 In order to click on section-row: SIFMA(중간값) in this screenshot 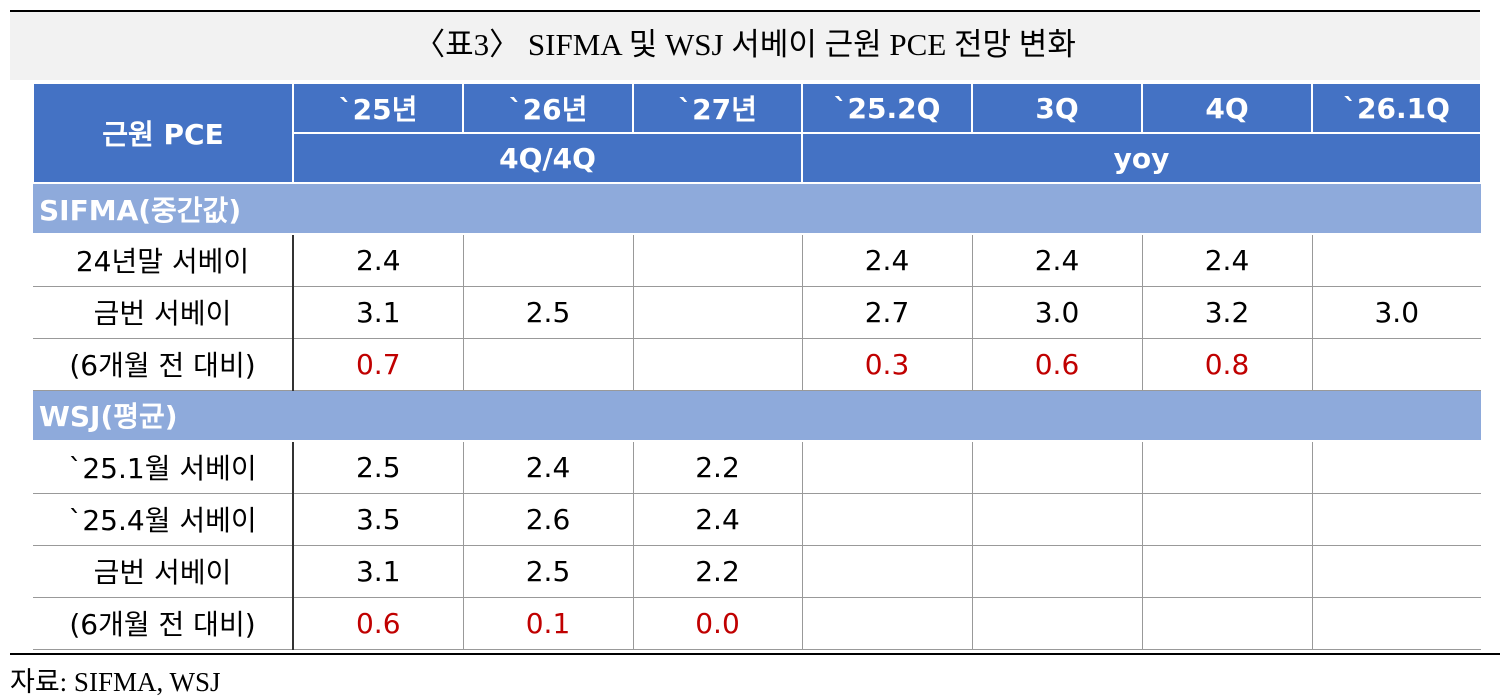, I will do `click(757, 209)`.